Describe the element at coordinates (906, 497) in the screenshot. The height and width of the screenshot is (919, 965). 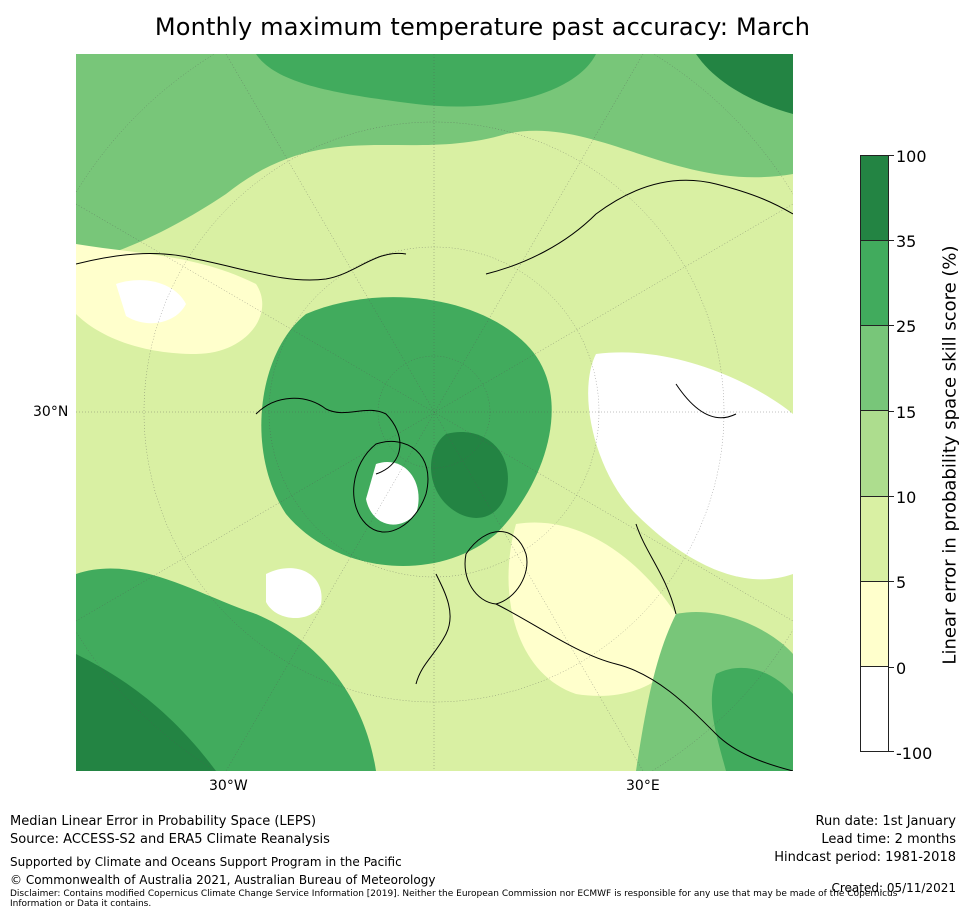
I see `colorbar-tick-label: 10` at that location.